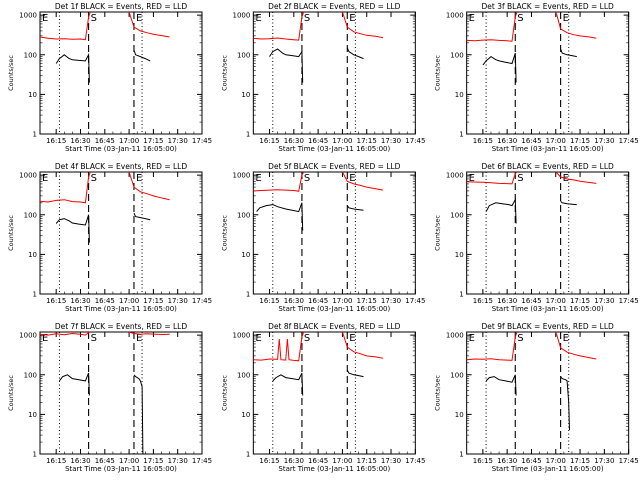 The width and height of the screenshot is (640, 480). Describe the element at coordinates (334, 6) in the screenshot. I see `panel-title: Det 2f BLACK = Events, RED = LLD` at that location.